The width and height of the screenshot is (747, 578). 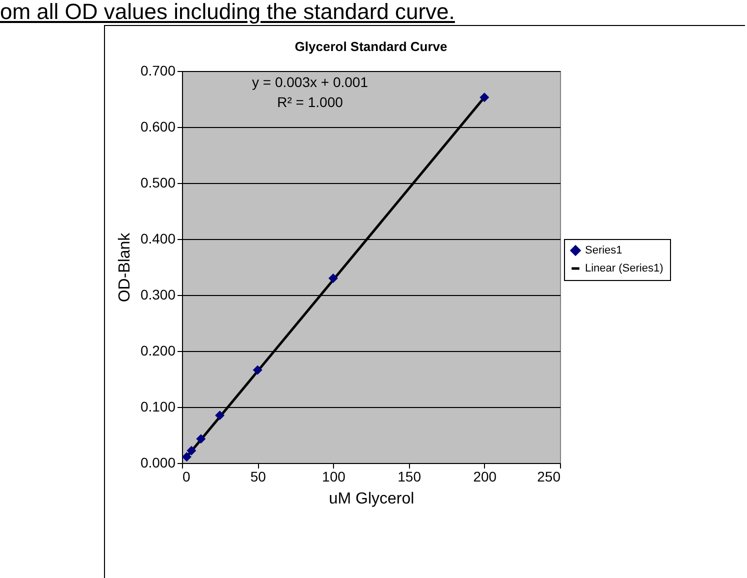 I want to click on x-tick-label: 0, so click(x=186, y=476).